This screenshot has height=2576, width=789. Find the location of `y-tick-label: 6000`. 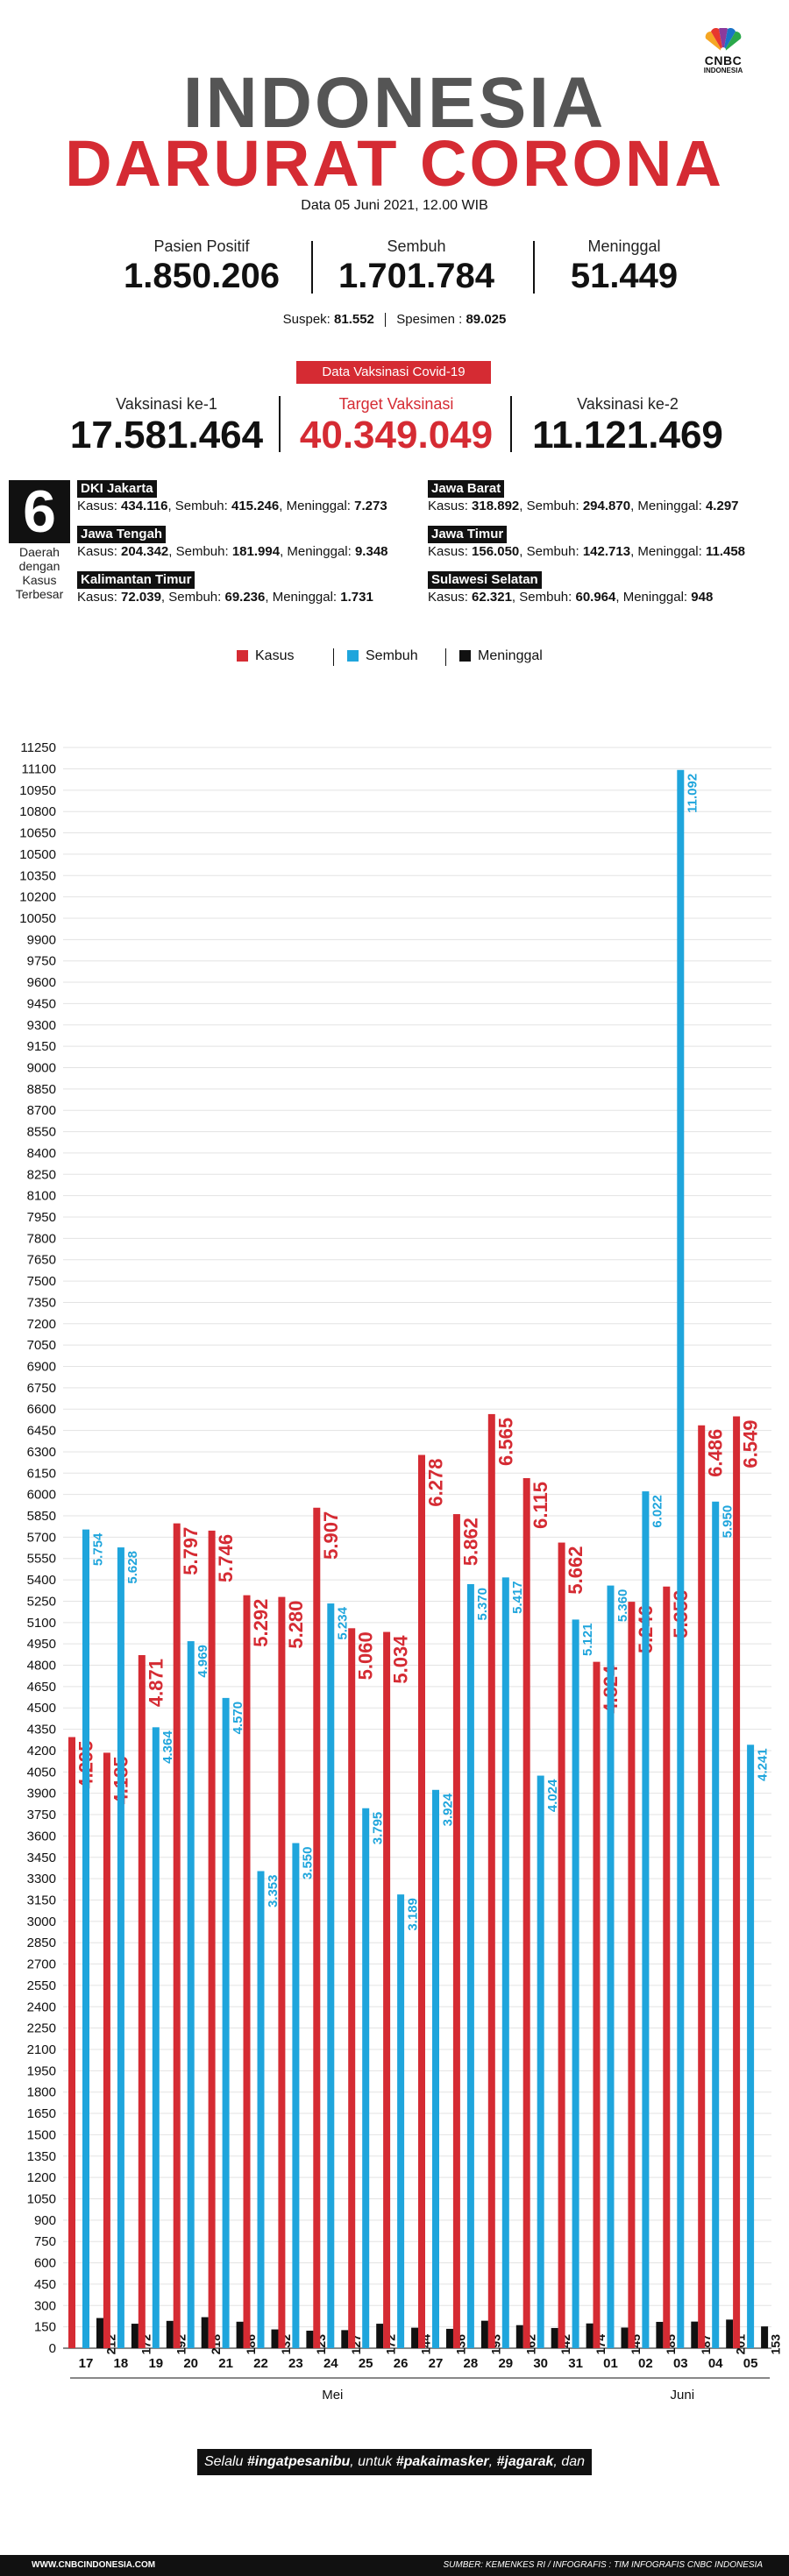

y-tick-label: 6000 is located at coordinates (41, 1495).